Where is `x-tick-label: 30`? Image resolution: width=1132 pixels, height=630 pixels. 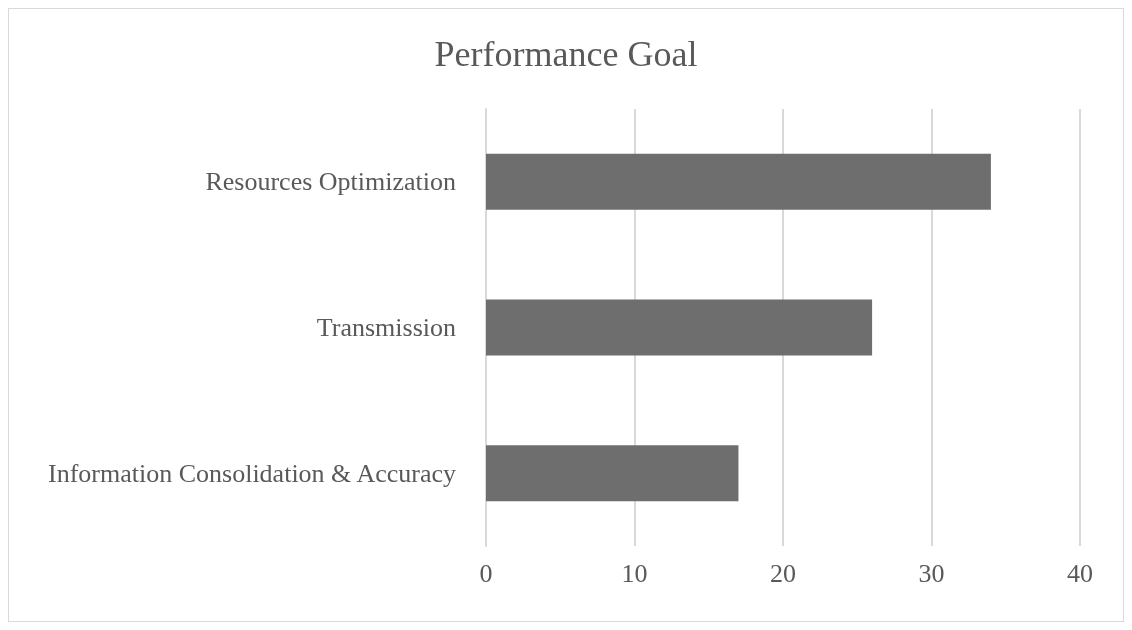 x-tick-label: 30 is located at coordinates (931, 573).